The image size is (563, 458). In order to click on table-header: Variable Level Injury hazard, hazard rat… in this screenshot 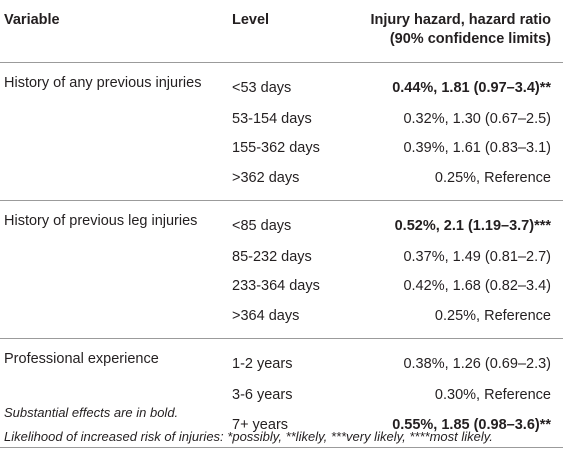, I will do `click(281, 31)`.